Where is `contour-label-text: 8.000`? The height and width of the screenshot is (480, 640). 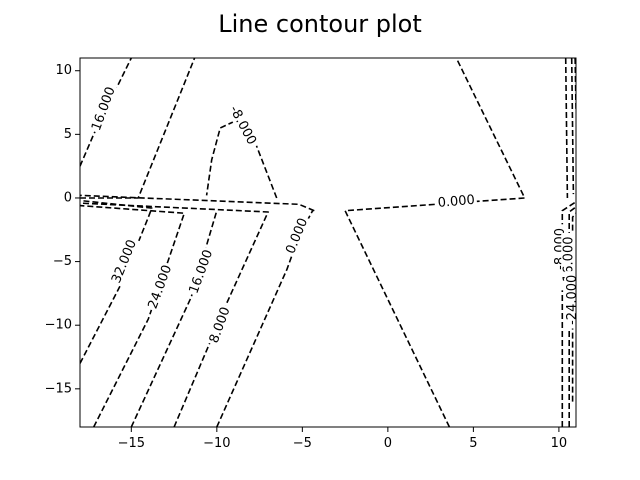
contour-label-text: 8.000 is located at coordinates (220, 325).